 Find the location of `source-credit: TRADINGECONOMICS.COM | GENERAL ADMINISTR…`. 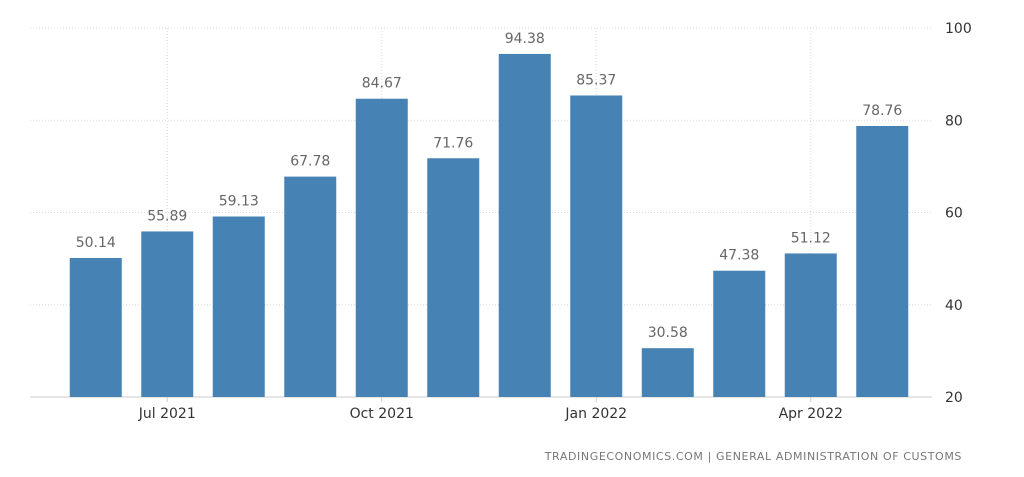

source-credit: TRADINGECONOMICS.COM | GENERAL ADMINISTR… is located at coordinates (753, 456).